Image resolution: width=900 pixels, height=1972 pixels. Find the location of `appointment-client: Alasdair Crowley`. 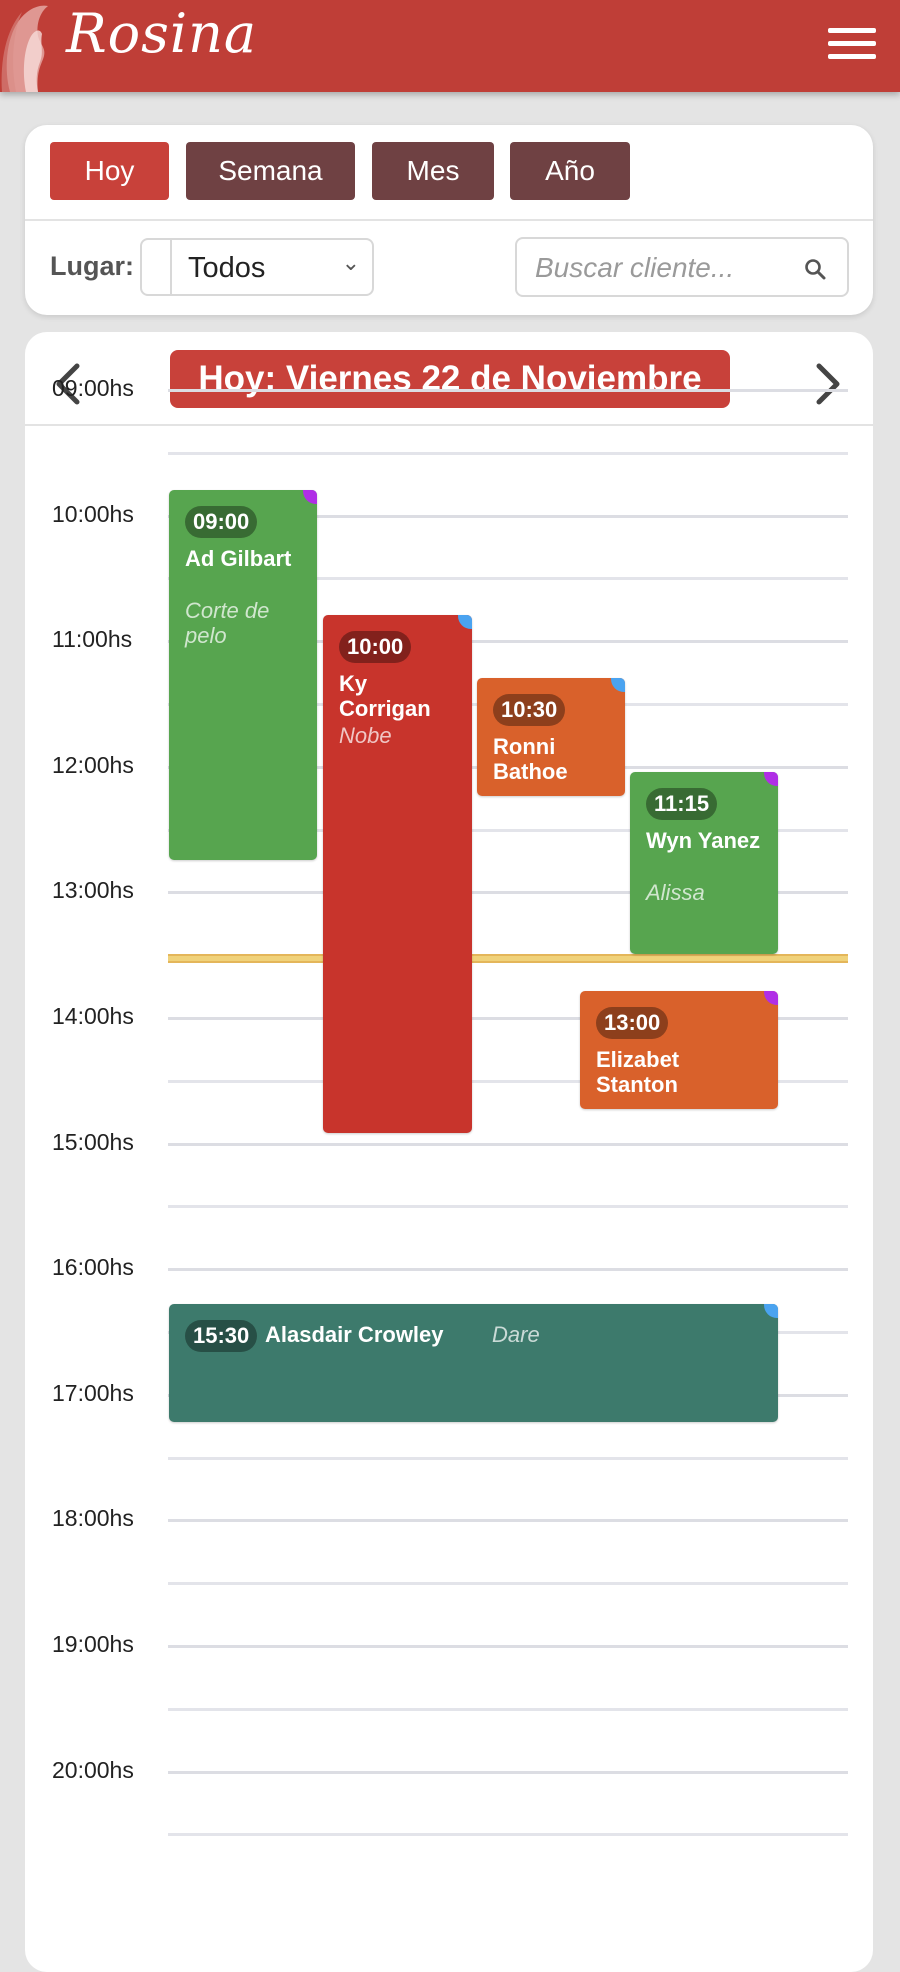

appointment-client: Alasdair Crowley is located at coordinates (354, 1334).